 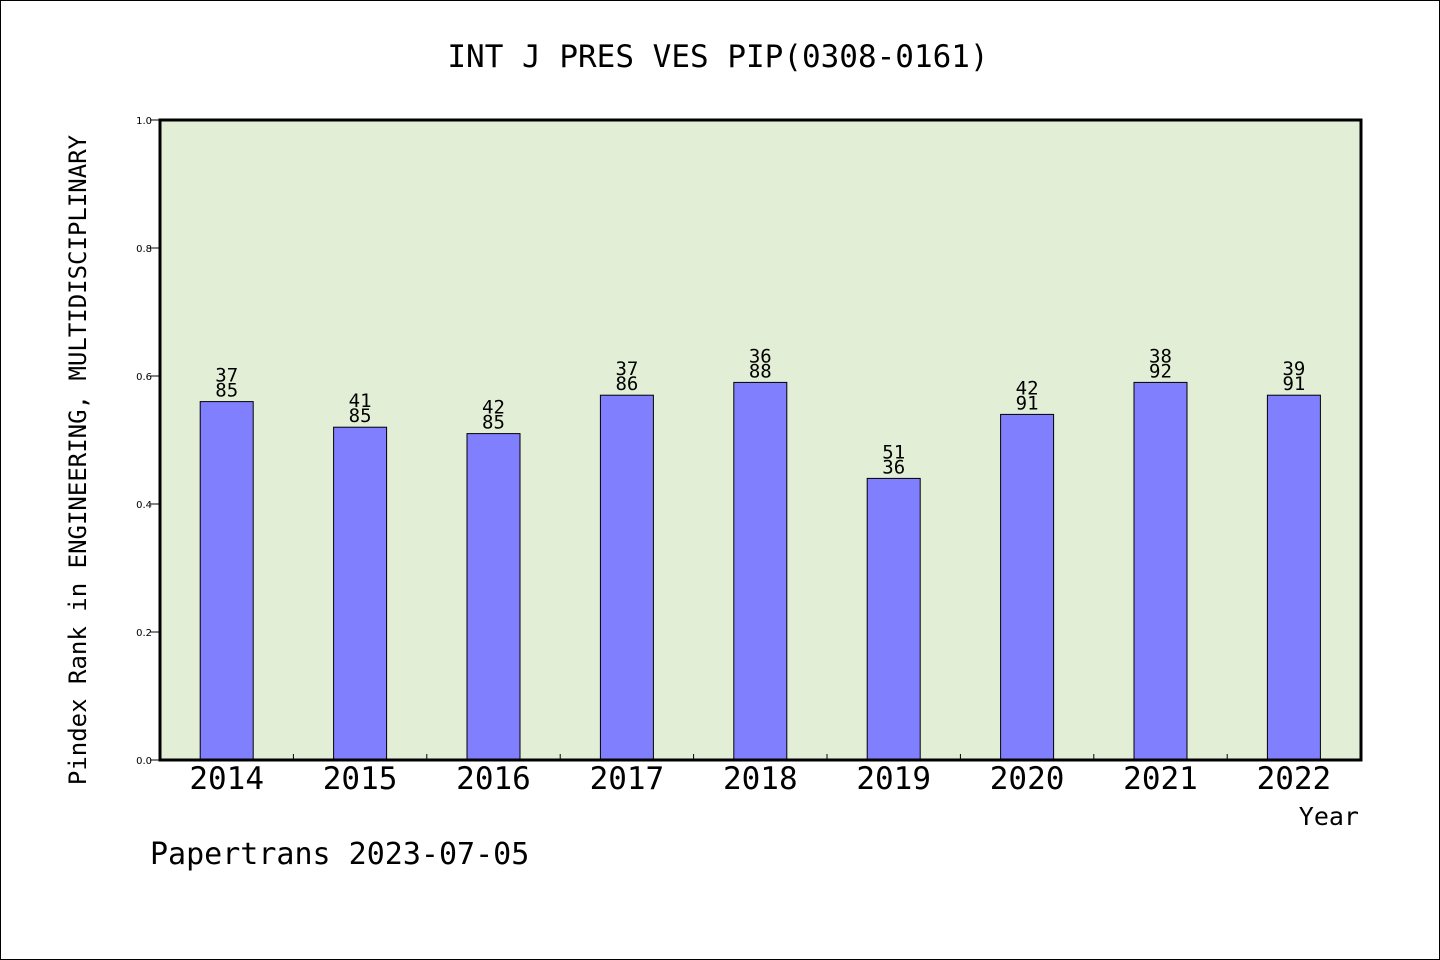 What do you see at coordinates (760, 356) in the screenshot?
I see `bar-label-top-2018: 36` at bounding box center [760, 356].